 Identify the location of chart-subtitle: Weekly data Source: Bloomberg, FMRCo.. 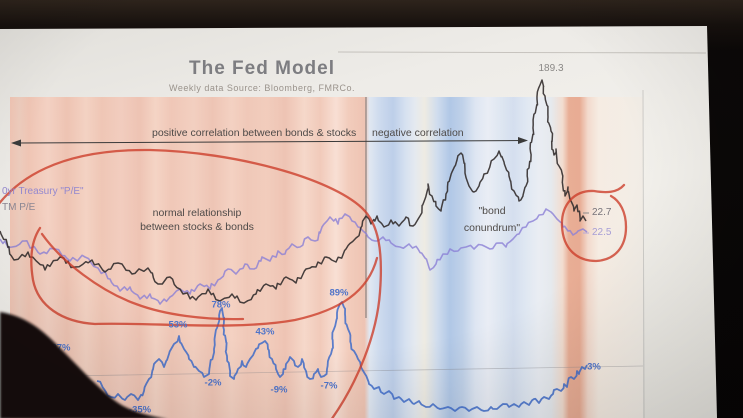
(262, 88).